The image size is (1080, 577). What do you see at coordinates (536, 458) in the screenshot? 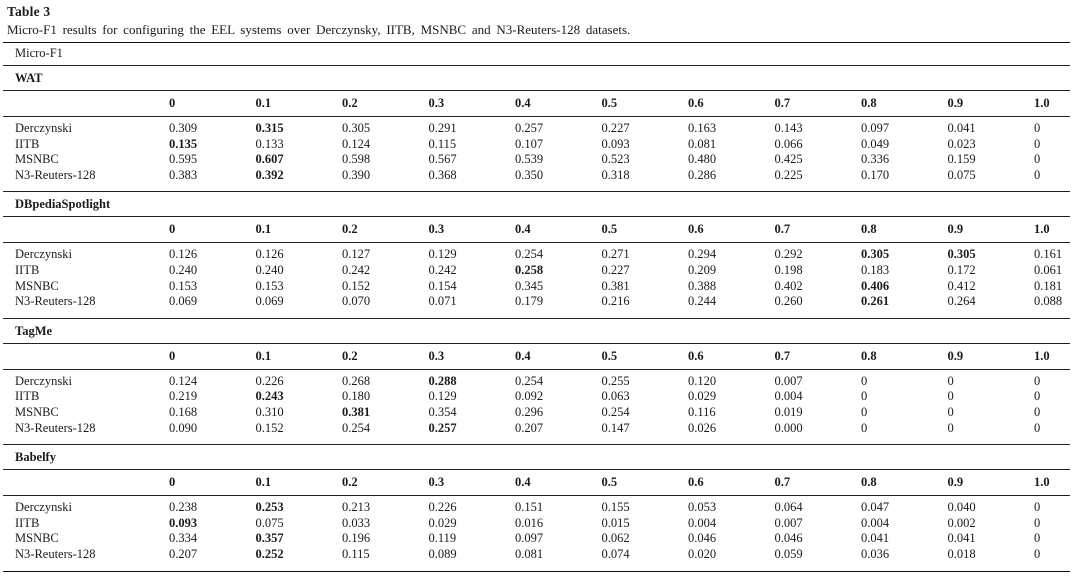
I see `section-title: Babelfy` at bounding box center [536, 458].